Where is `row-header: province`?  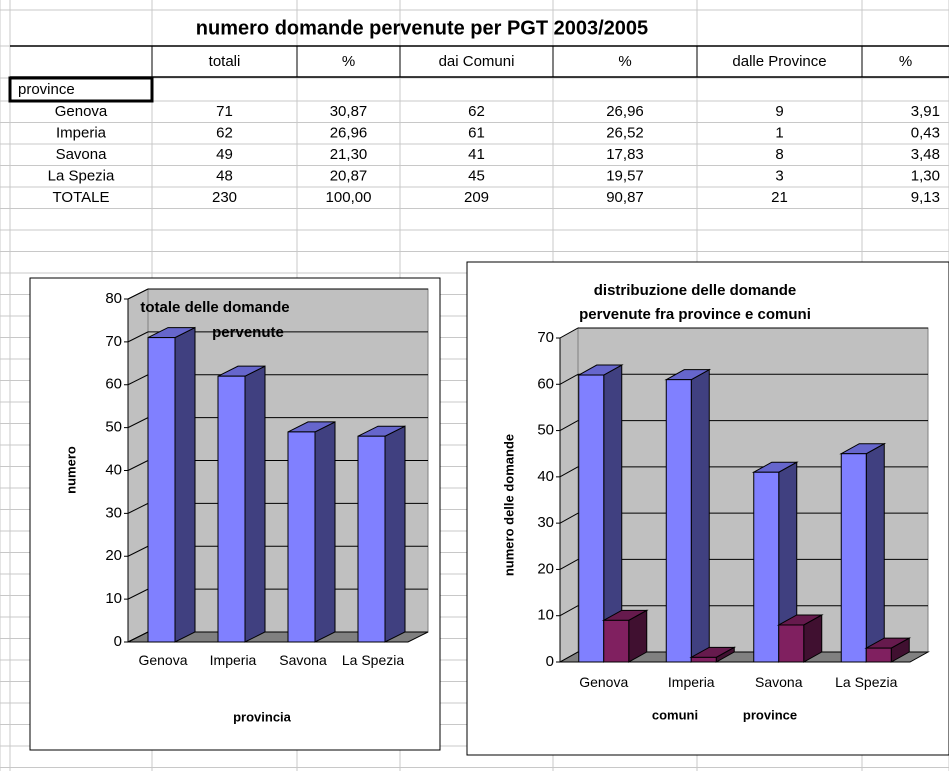 row-header: province is located at coordinates (46, 89).